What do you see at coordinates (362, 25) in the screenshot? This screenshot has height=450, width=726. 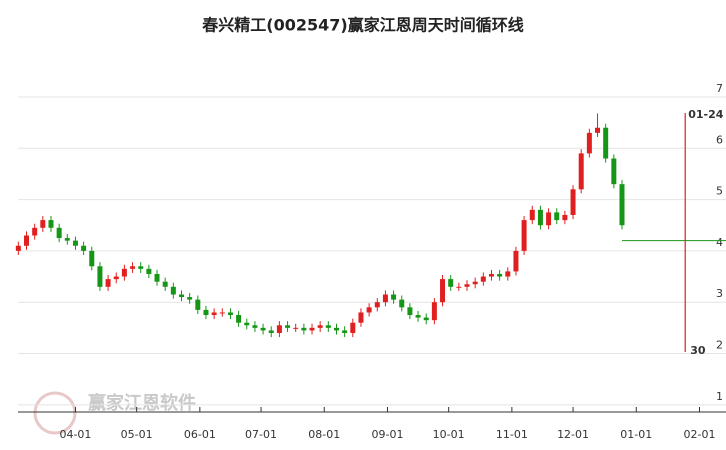 I see `chart-title: 春兴精工(002547)赢家江恩周天时间循环线` at bounding box center [362, 25].